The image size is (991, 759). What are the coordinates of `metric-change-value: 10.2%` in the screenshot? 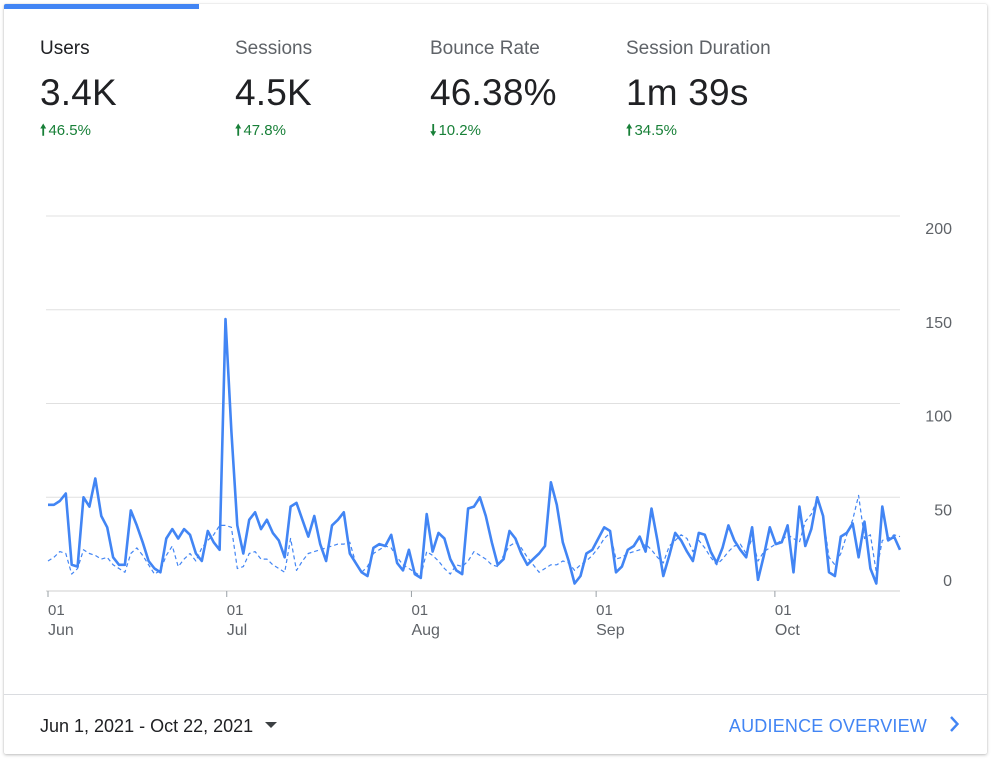 It's located at (459, 130).